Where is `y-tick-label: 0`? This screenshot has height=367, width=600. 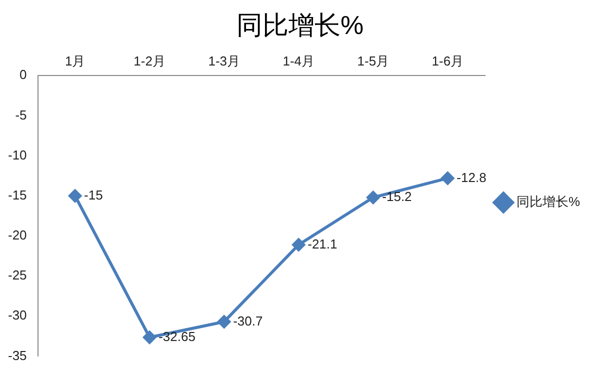 y-tick-label: 0 is located at coordinates (23, 74).